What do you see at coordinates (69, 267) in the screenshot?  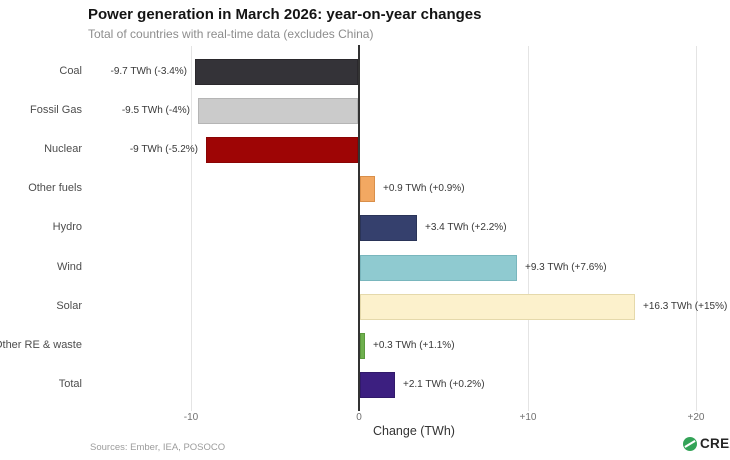 I see `category-label-wind: Wind` at bounding box center [69, 267].